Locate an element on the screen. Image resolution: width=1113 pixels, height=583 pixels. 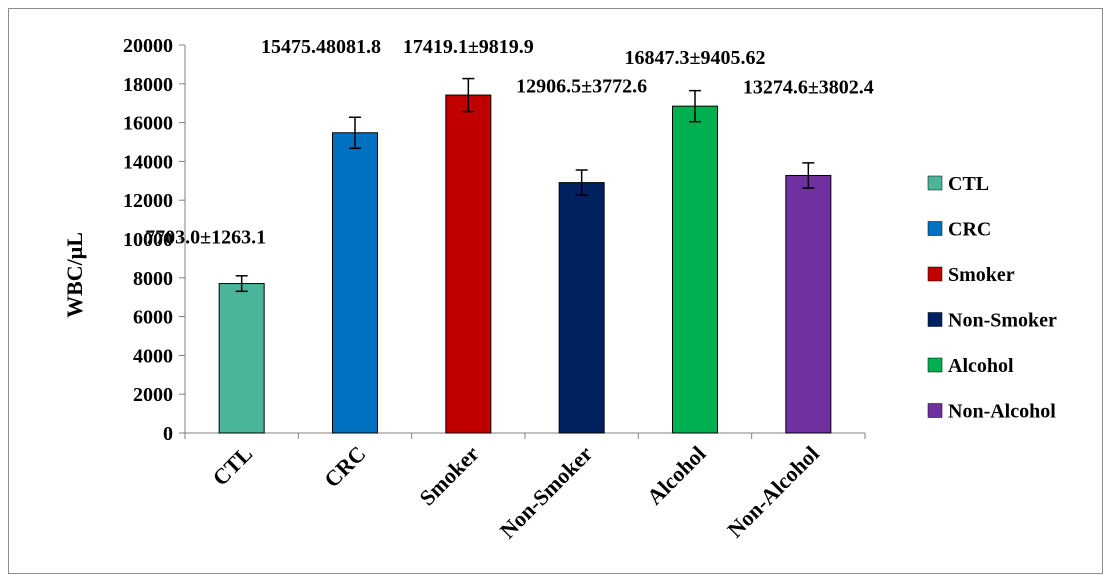
data-label: 7703.0±1263.1 is located at coordinates (205, 238).